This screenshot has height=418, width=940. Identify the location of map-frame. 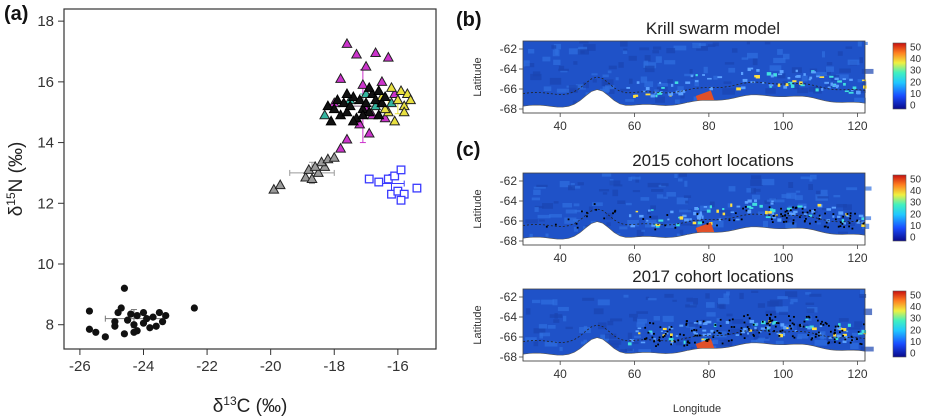
(694, 325).